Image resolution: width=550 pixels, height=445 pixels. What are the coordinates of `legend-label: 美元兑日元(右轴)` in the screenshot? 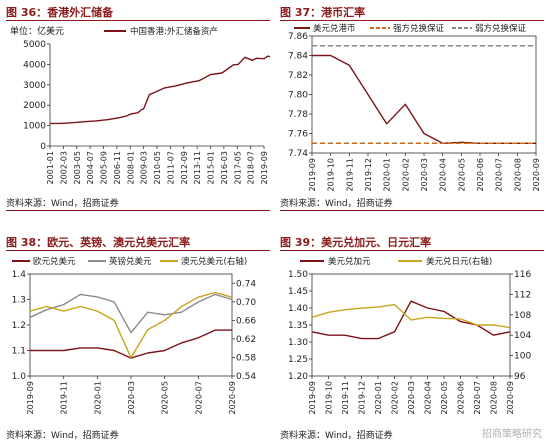 It's located at (459, 261).